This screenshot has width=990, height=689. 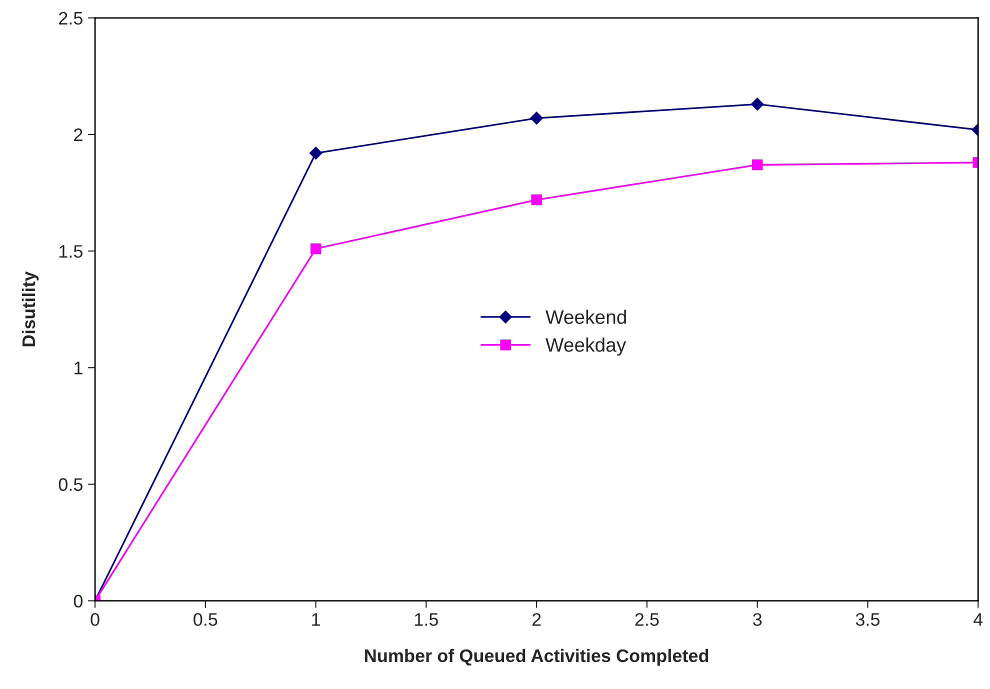 I want to click on x-tick-label: 4, so click(x=978, y=619).